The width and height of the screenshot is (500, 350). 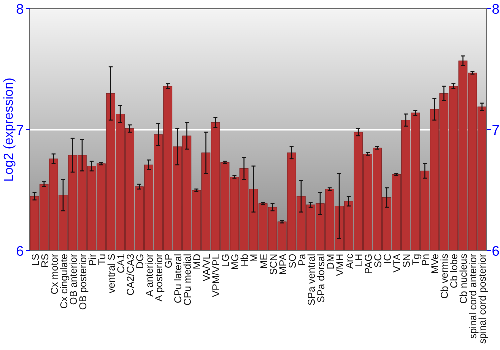 What do you see at coordinates (426, 260) in the screenshot?
I see `x-tick-label: Pn` at bounding box center [426, 260].